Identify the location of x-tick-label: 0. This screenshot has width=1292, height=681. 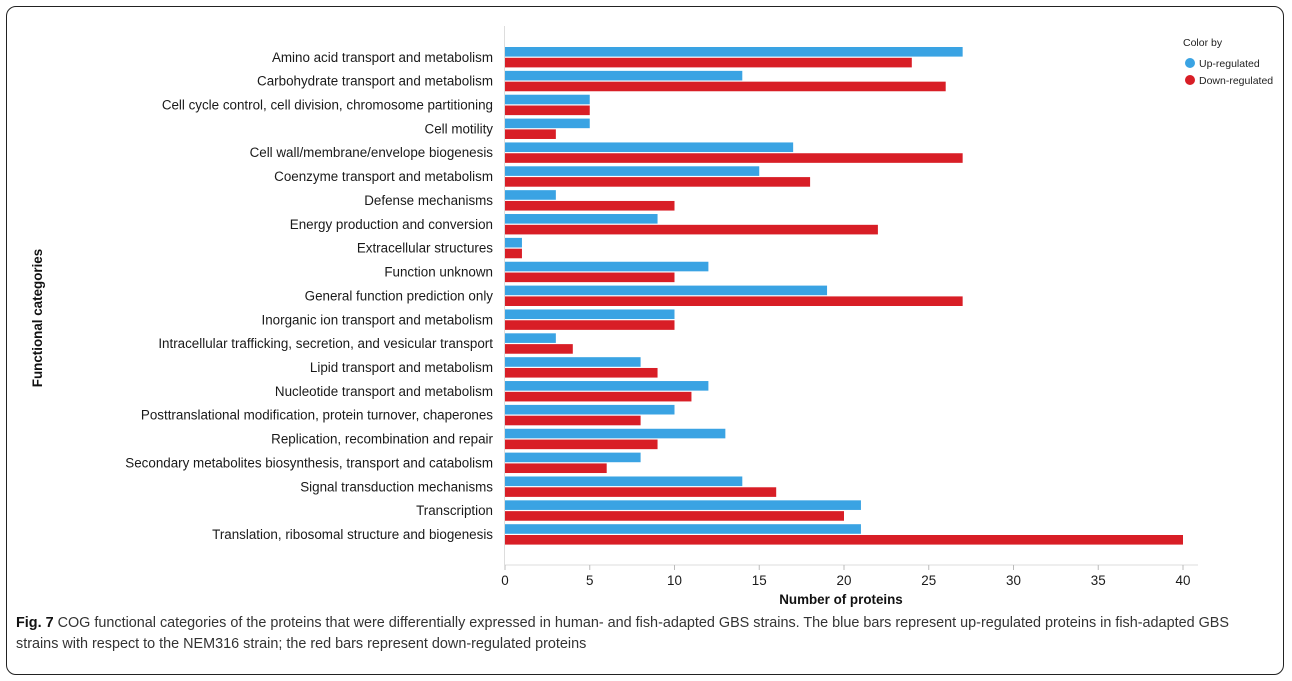
(504, 580).